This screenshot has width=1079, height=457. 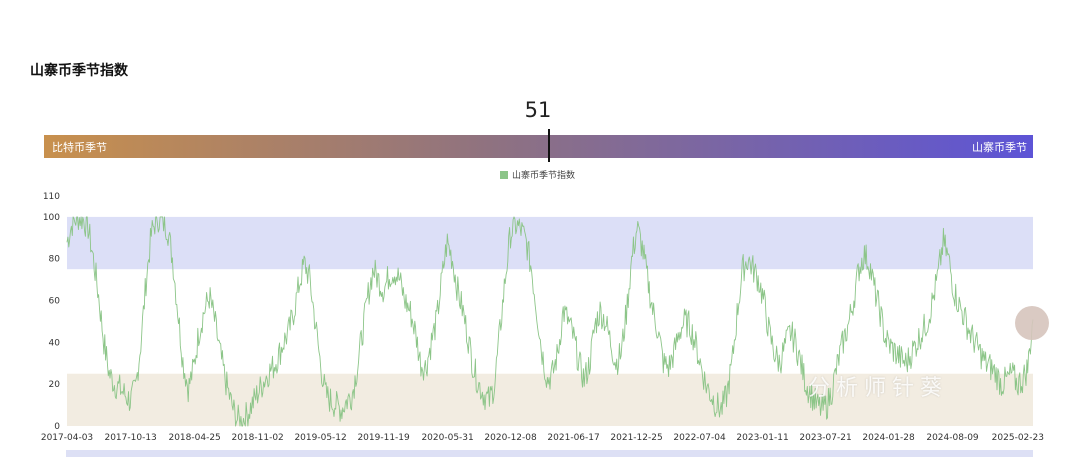 I want to click on y-tick-label: 60, so click(x=55, y=302).